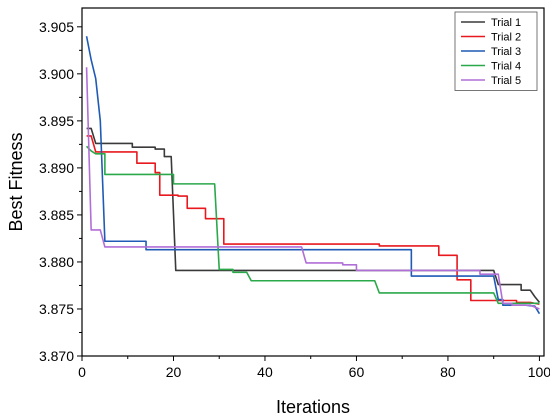 Image resolution: width=550 pixels, height=419 pixels. Describe the element at coordinates (506, 23) in the screenshot. I see `legend-label: Trial 1` at that location.